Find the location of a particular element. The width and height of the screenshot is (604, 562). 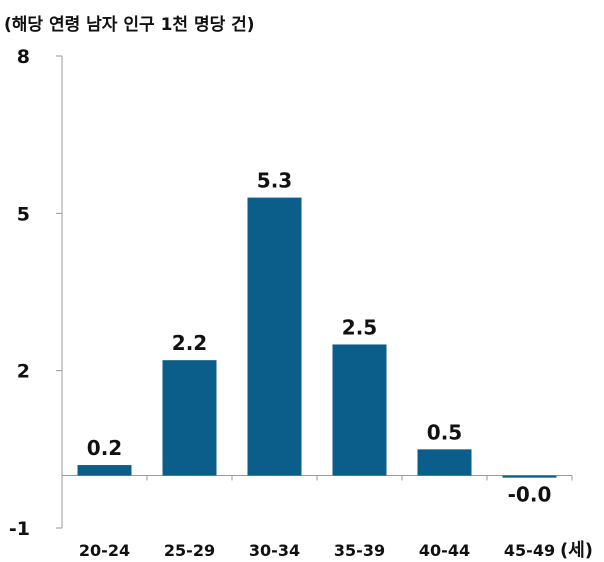

x-tick-label: 25-29 is located at coordinates (189, 550).